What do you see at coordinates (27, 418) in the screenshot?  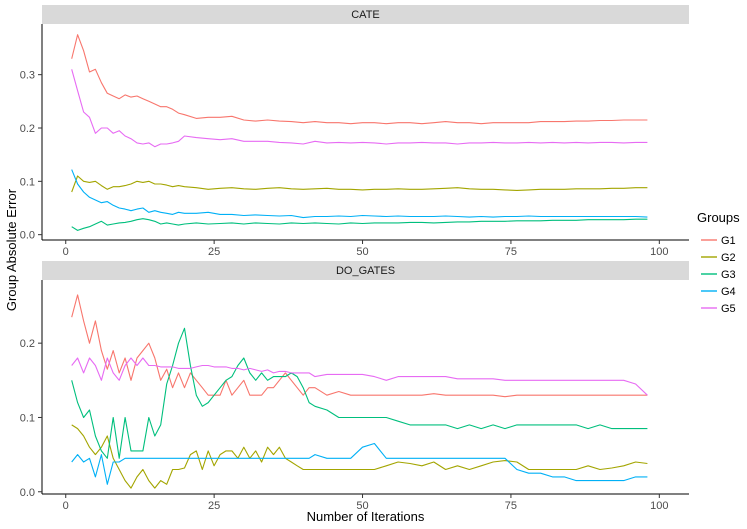 I see `y-tick-label-do-gates: 0.1` at bounding box center [27, 418].